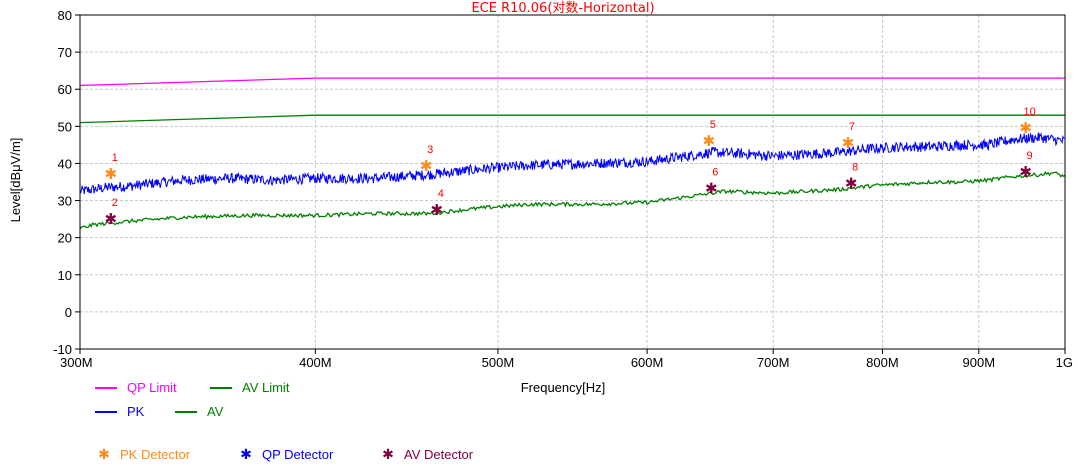 The height and width of the screenshot is (466, 1078). Describe the element at coordinates (246, 454) in the screenshot. I see `qp-detector-star-icon: ✱` at that location.